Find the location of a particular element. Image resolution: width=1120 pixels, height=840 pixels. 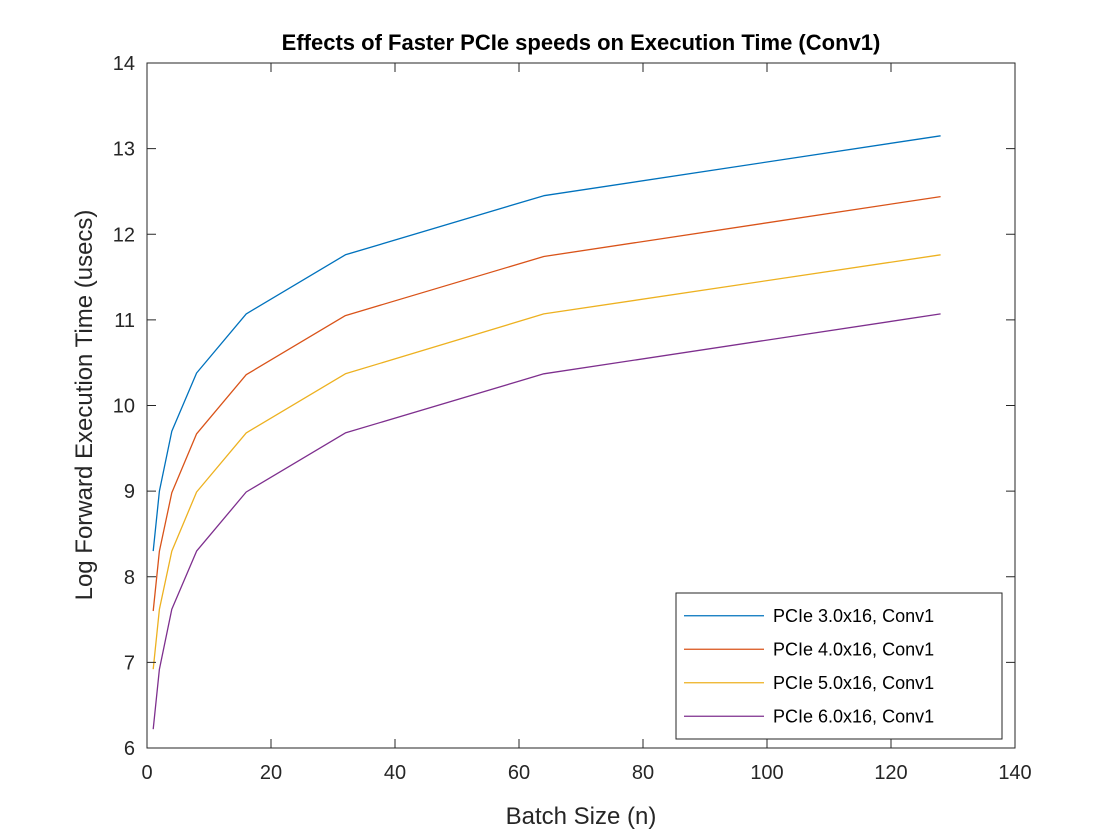

y-tick-label: 8 is located at coordinates (129, 578).